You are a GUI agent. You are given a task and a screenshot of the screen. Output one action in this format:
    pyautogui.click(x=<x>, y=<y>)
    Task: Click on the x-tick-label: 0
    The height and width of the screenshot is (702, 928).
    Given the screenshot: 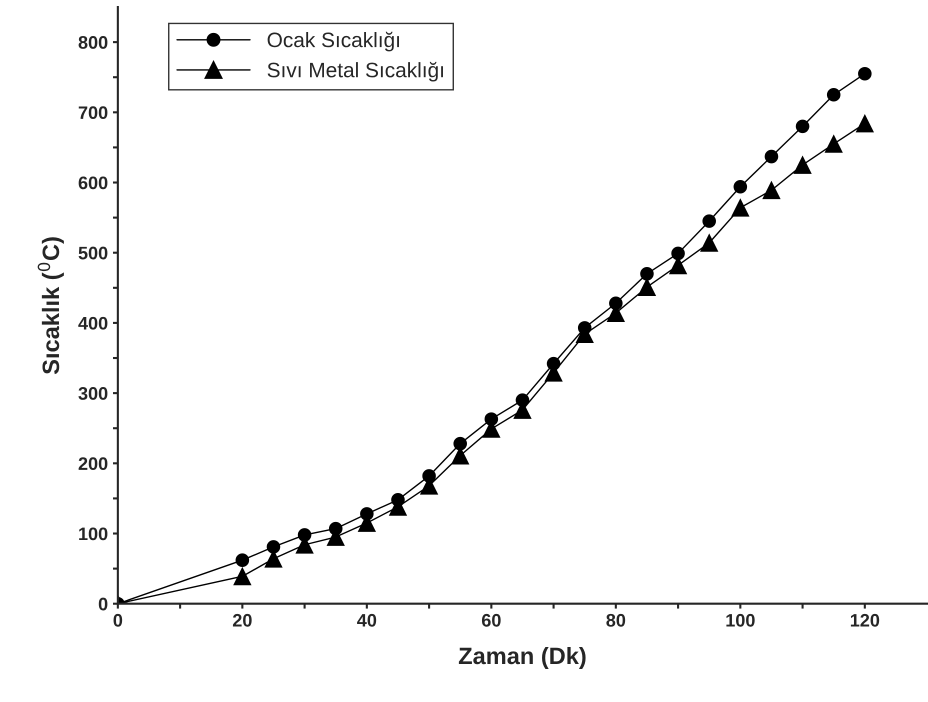 What is the action you would take?
    pyautogui.click(x=118, y=620)
    